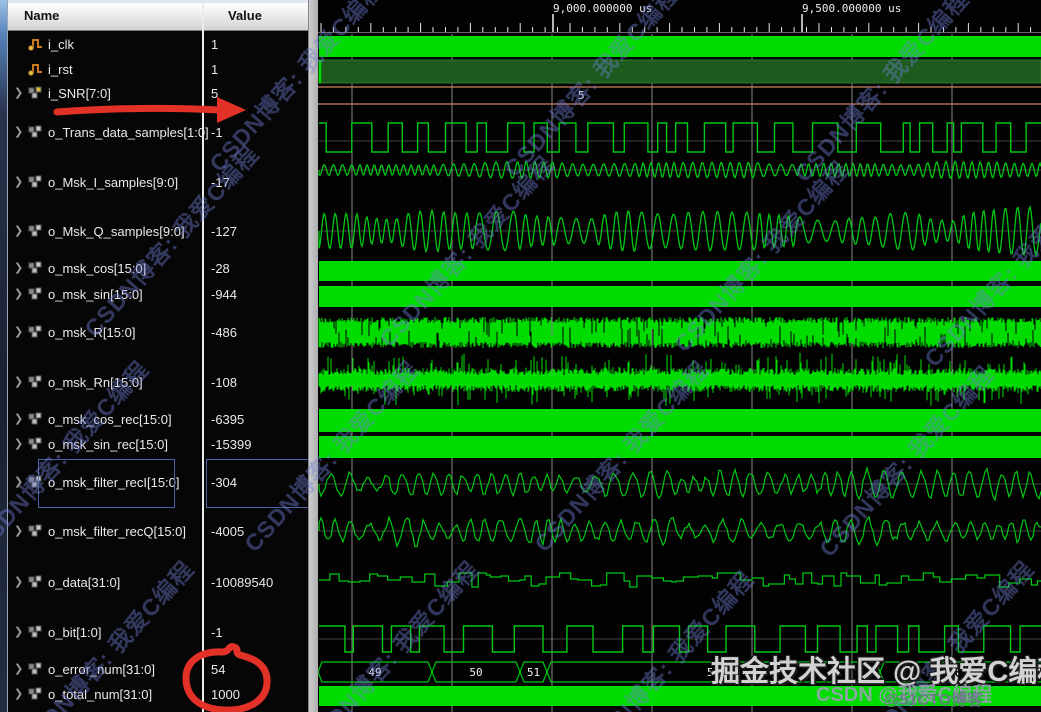 This screenshot has height=712, width=1041. What do you see at coordinates (680, 639) in the screenshot?
I see `wave-square` at bounding box center [680, 639].